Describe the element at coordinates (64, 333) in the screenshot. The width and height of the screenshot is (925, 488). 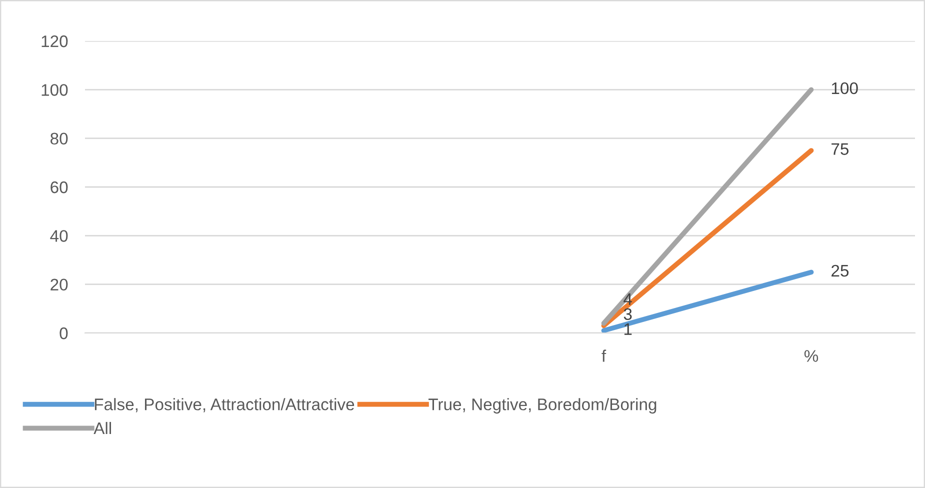
I see `y-tick-label: 0` at that location.